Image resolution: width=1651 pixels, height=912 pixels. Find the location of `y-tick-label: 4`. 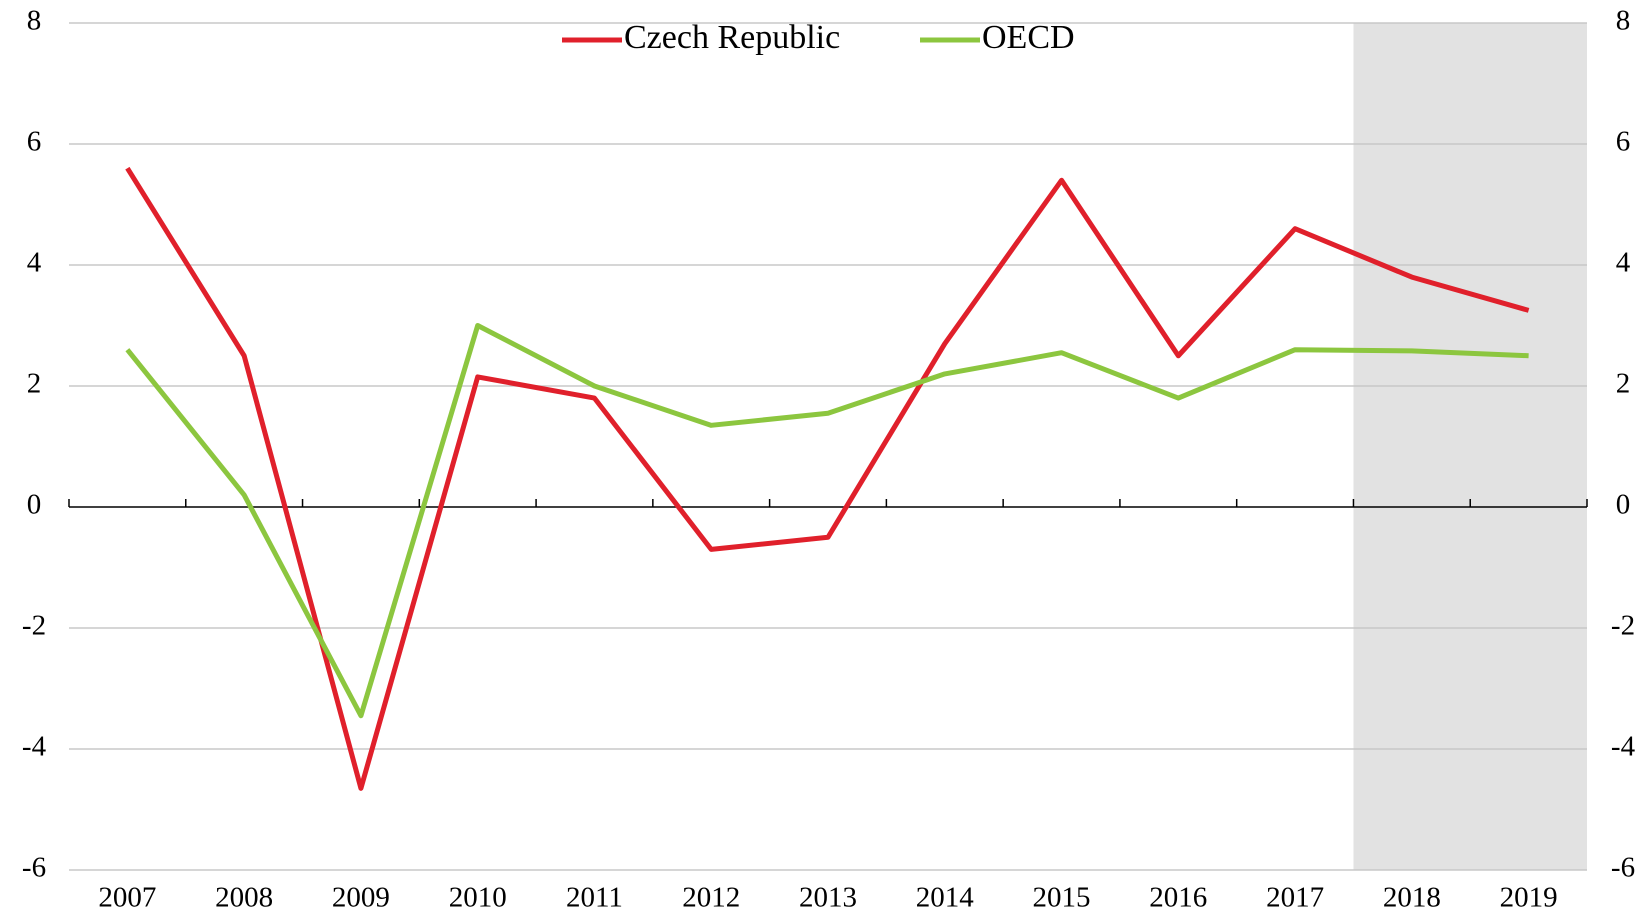

y-tick-label: 4 is located at coordinates (34, 263).